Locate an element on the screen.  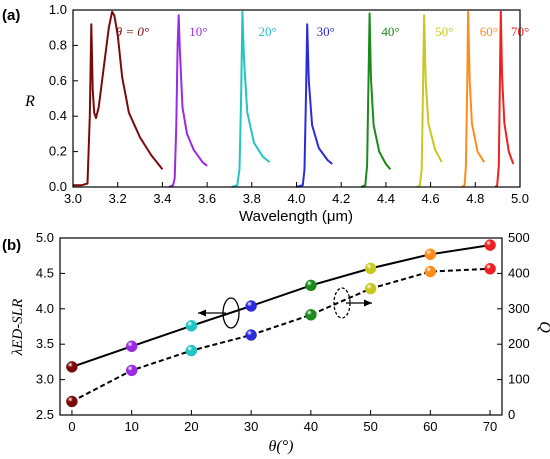
panel-a-series-labels: θ = 0° 10° 20° 30° 40° 50° 60° 70° is located at coordinates (323, 31).